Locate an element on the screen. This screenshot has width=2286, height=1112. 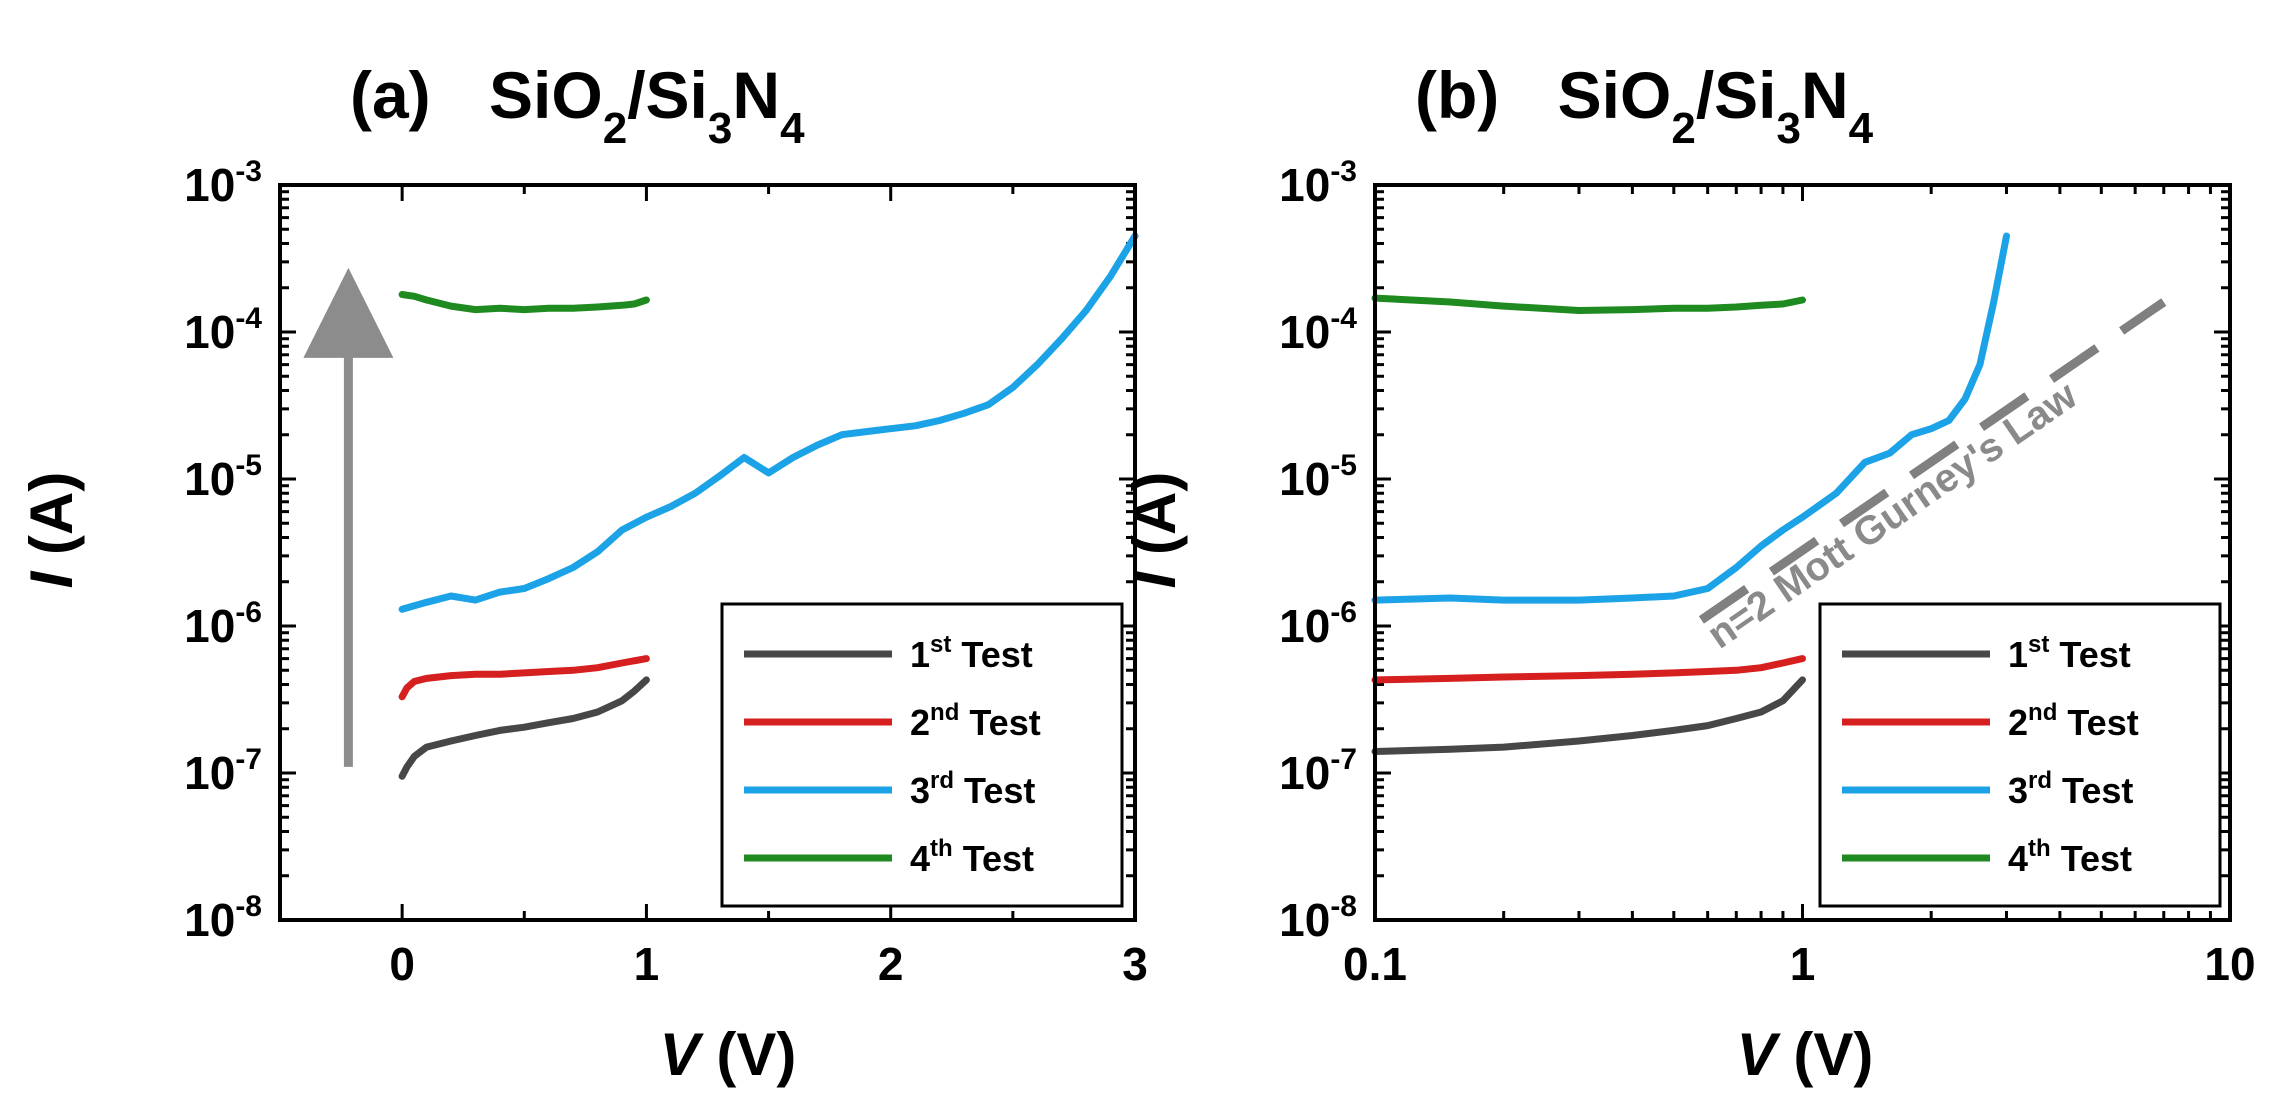
x-tick-label: 10 is located at coordinates (2229, 964).